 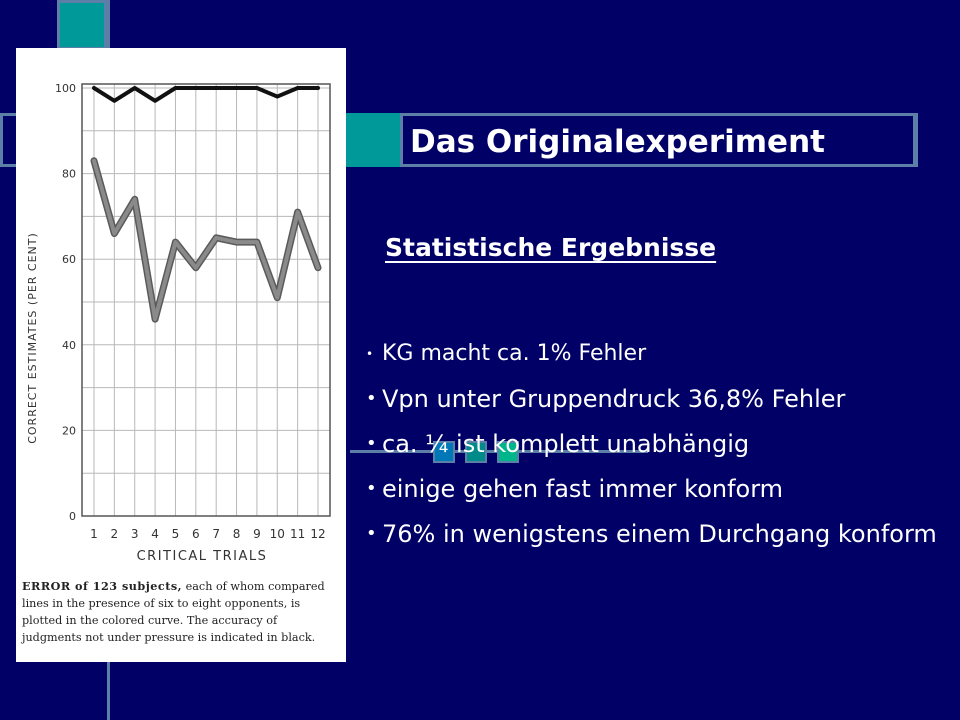 I want to click on series-line-pressure, so click(x=206, y=240).